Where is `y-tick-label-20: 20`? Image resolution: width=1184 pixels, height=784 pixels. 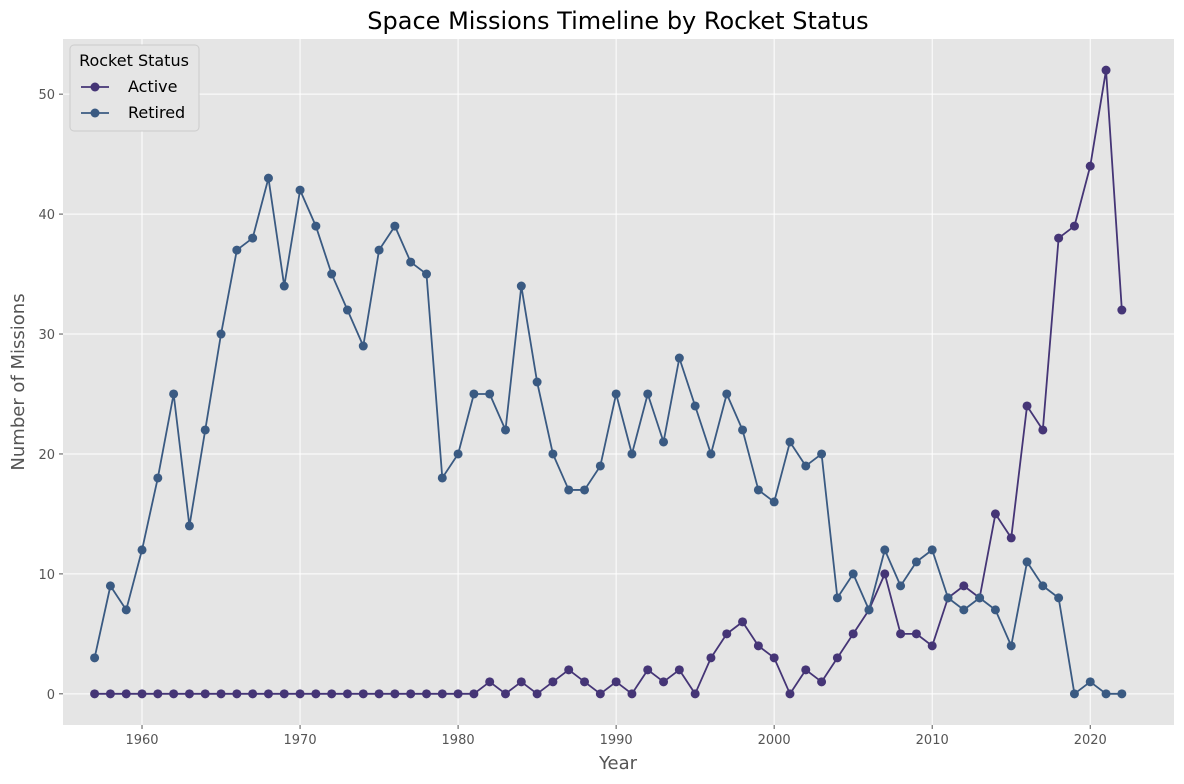
y-tick-label-20: 20 is located at coordinates (46, 455).